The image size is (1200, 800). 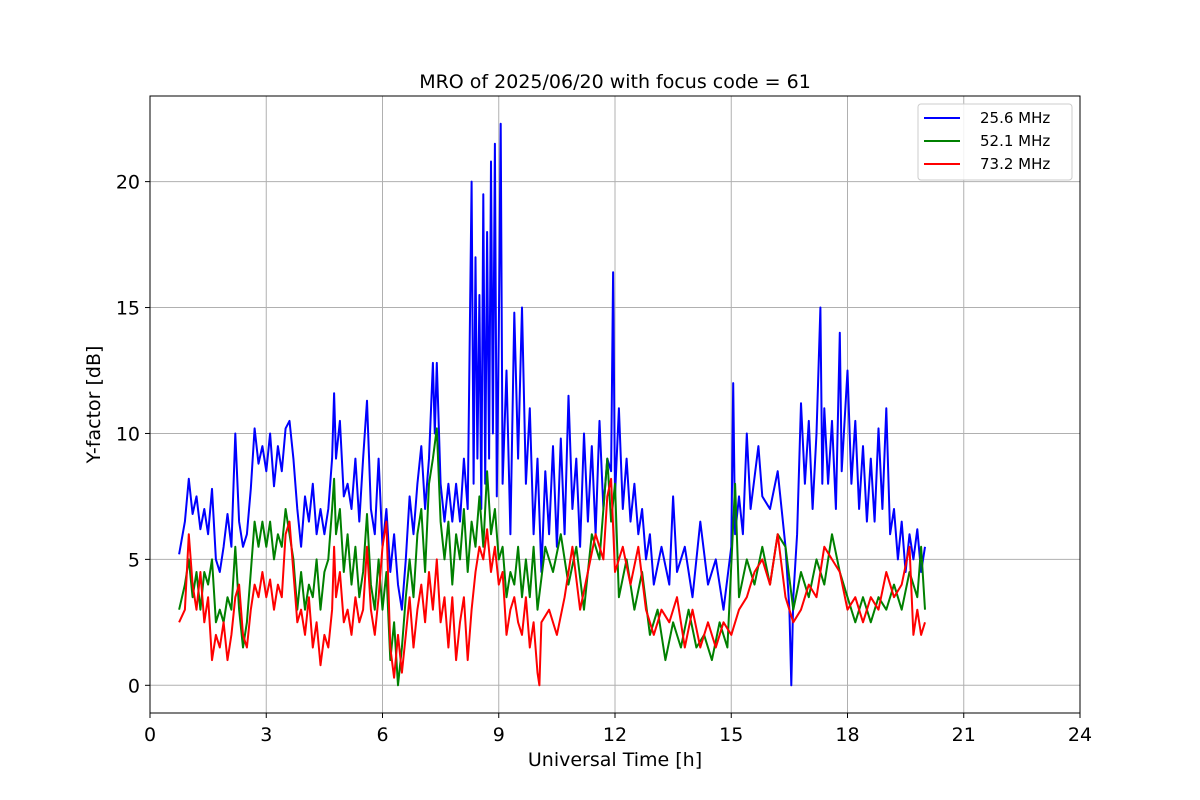 I want to click on legend-entries: 25.6 MHz 52.1 MHz 73.2 MHz, so click(x=987, y=141).